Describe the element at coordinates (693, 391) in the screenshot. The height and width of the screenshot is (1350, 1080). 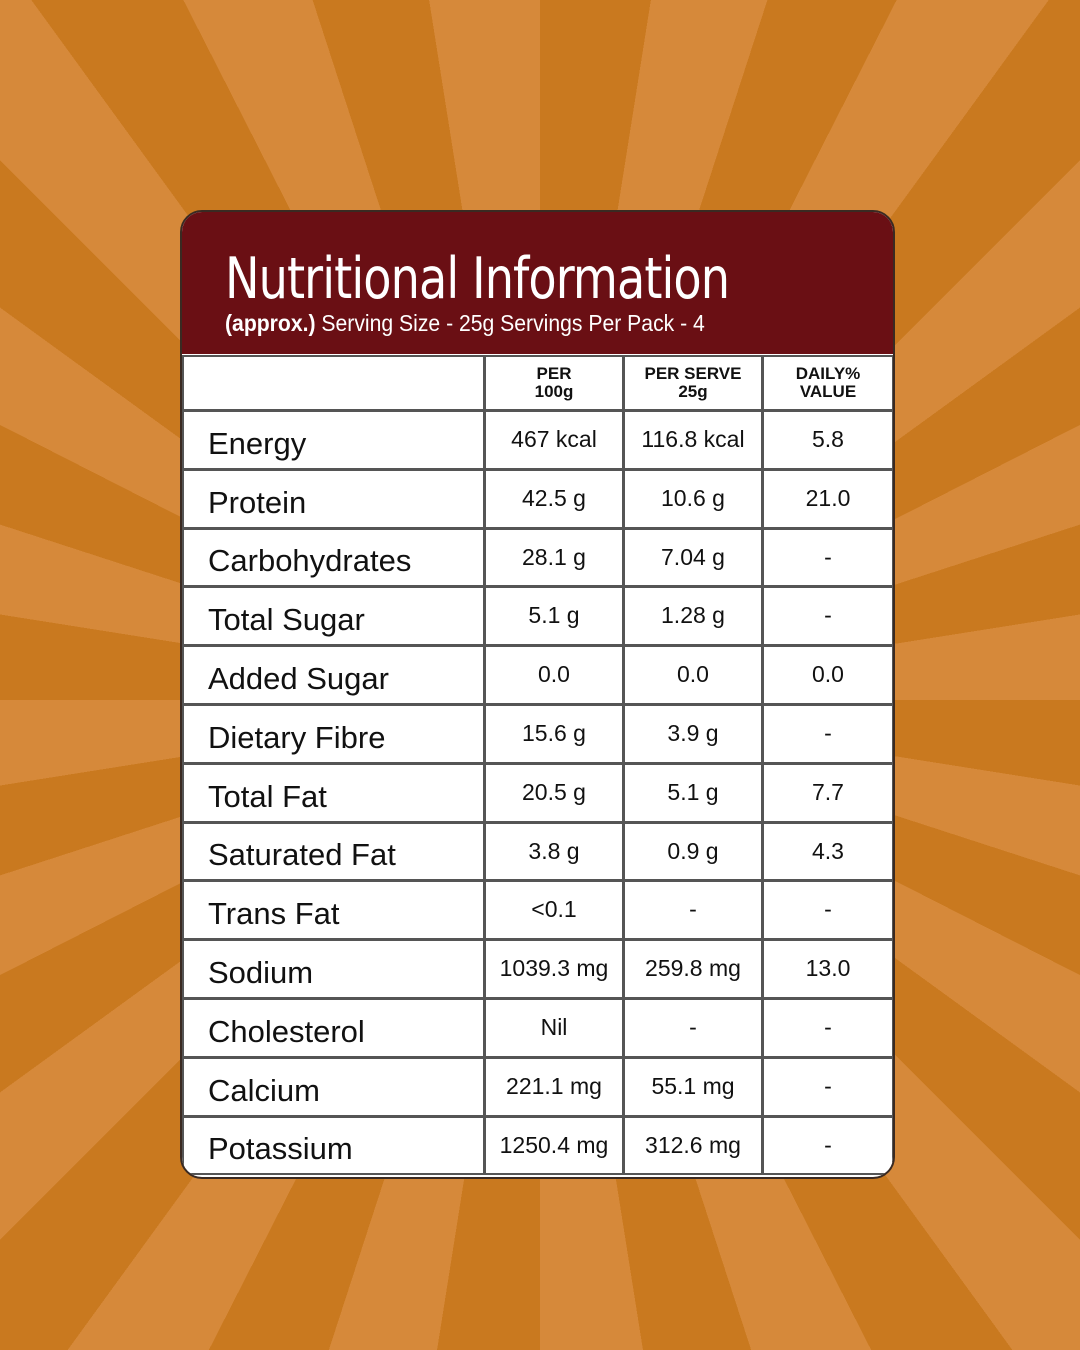
I see `column-header-line: 25g` at that location.